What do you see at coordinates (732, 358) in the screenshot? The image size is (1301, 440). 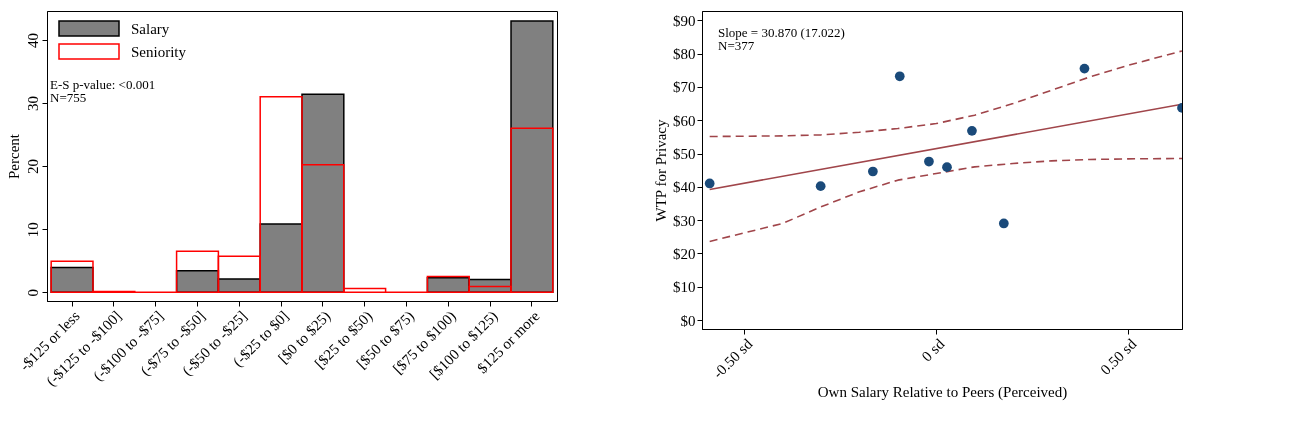 I see `x-tick-label: -0.50 sd` at bounding box center [732, 358].